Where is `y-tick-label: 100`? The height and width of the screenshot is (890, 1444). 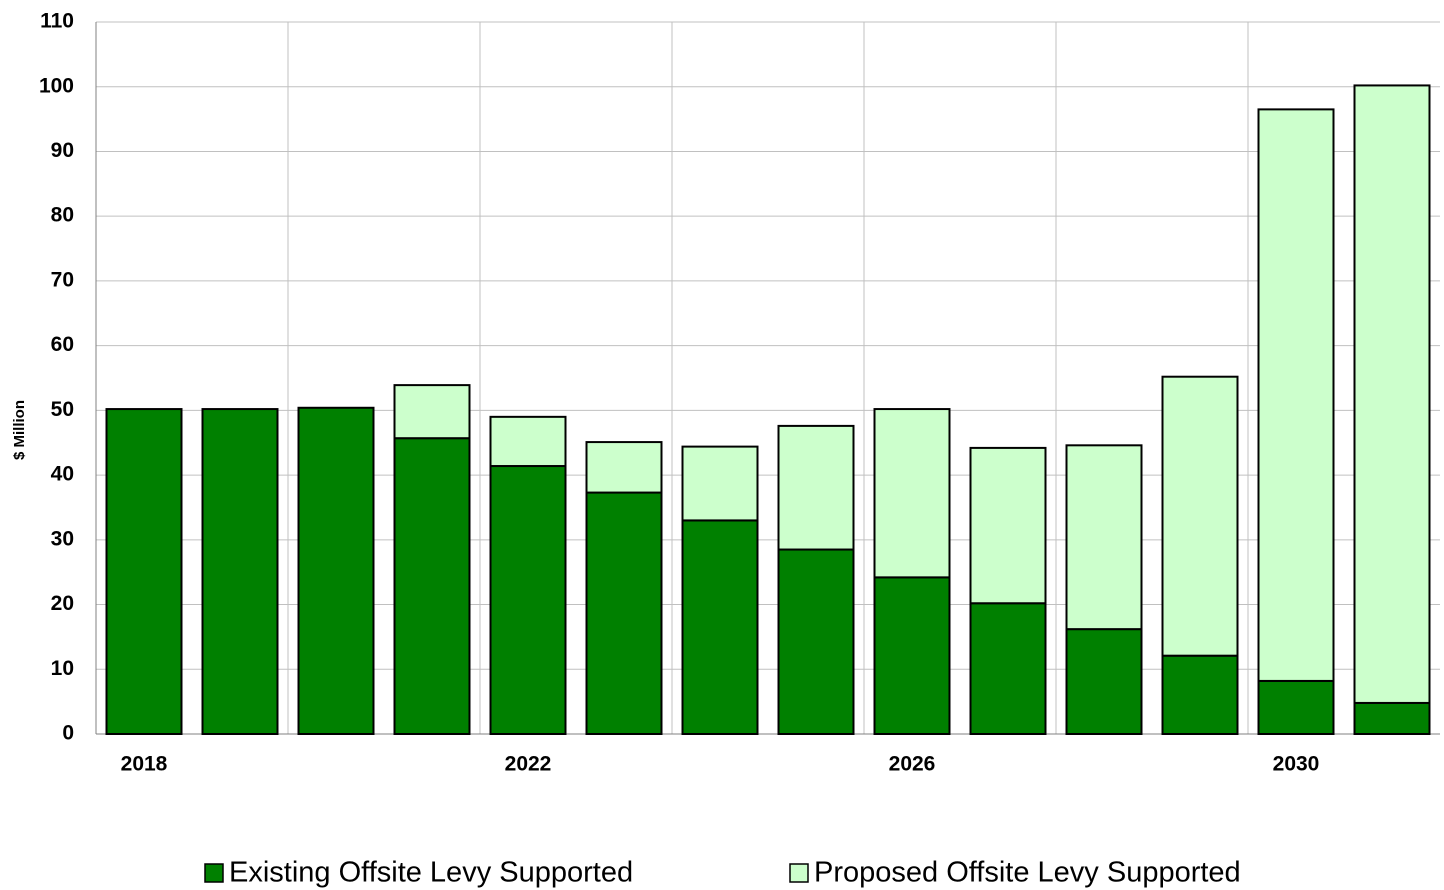 y-tick-label: 100 is located at coordinates (56, 85).